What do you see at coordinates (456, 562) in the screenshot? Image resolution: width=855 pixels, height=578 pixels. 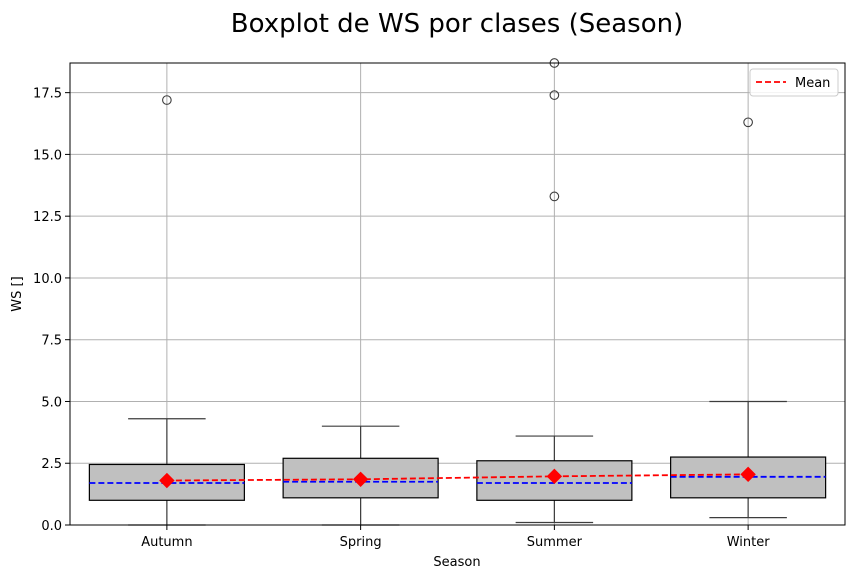 I see `x-axis-label: Season` at bounding box center [456, 562].